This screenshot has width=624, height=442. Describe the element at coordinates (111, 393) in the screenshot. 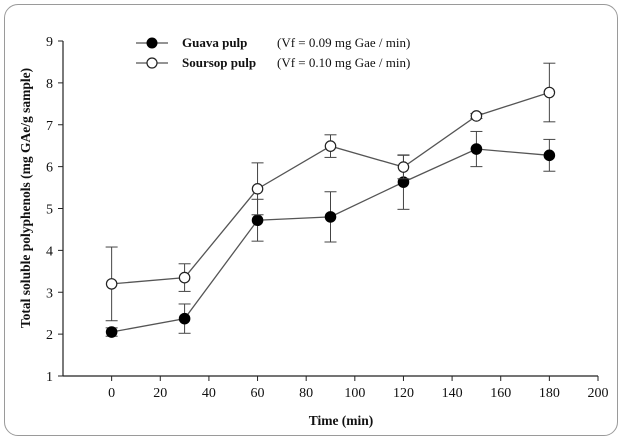

I see `x-tick-label: 0` at that location.